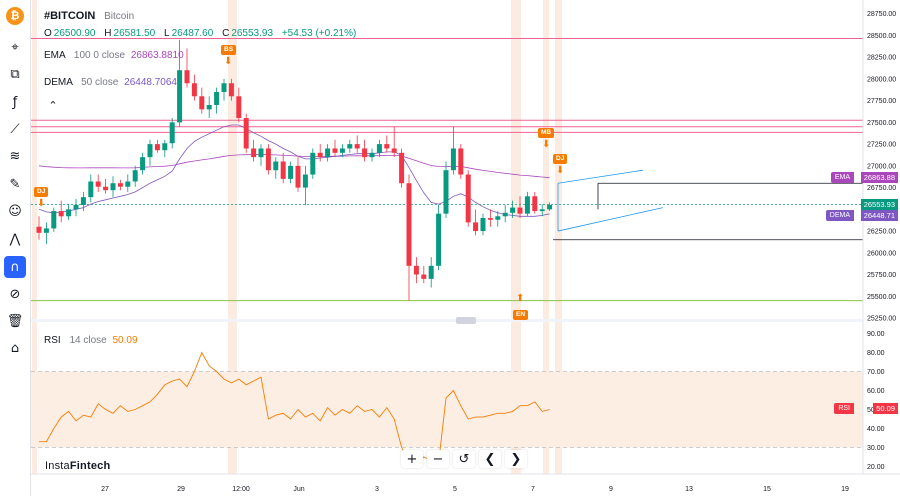  What do you see at coordinates (15, 211) in the screenshot?
I see `emoji-icon: ☺` at bounding box center [15, 211].